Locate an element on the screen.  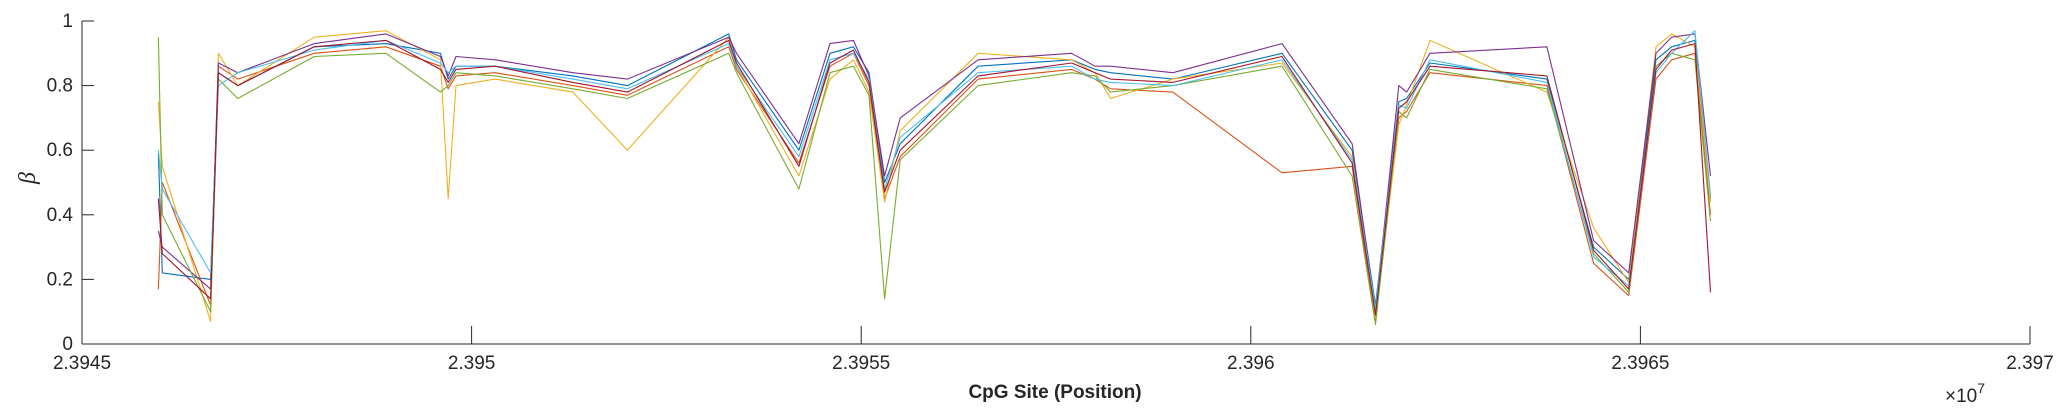
x-axis-title: CpG Site (Position) is located at coordinates (1054, 392).